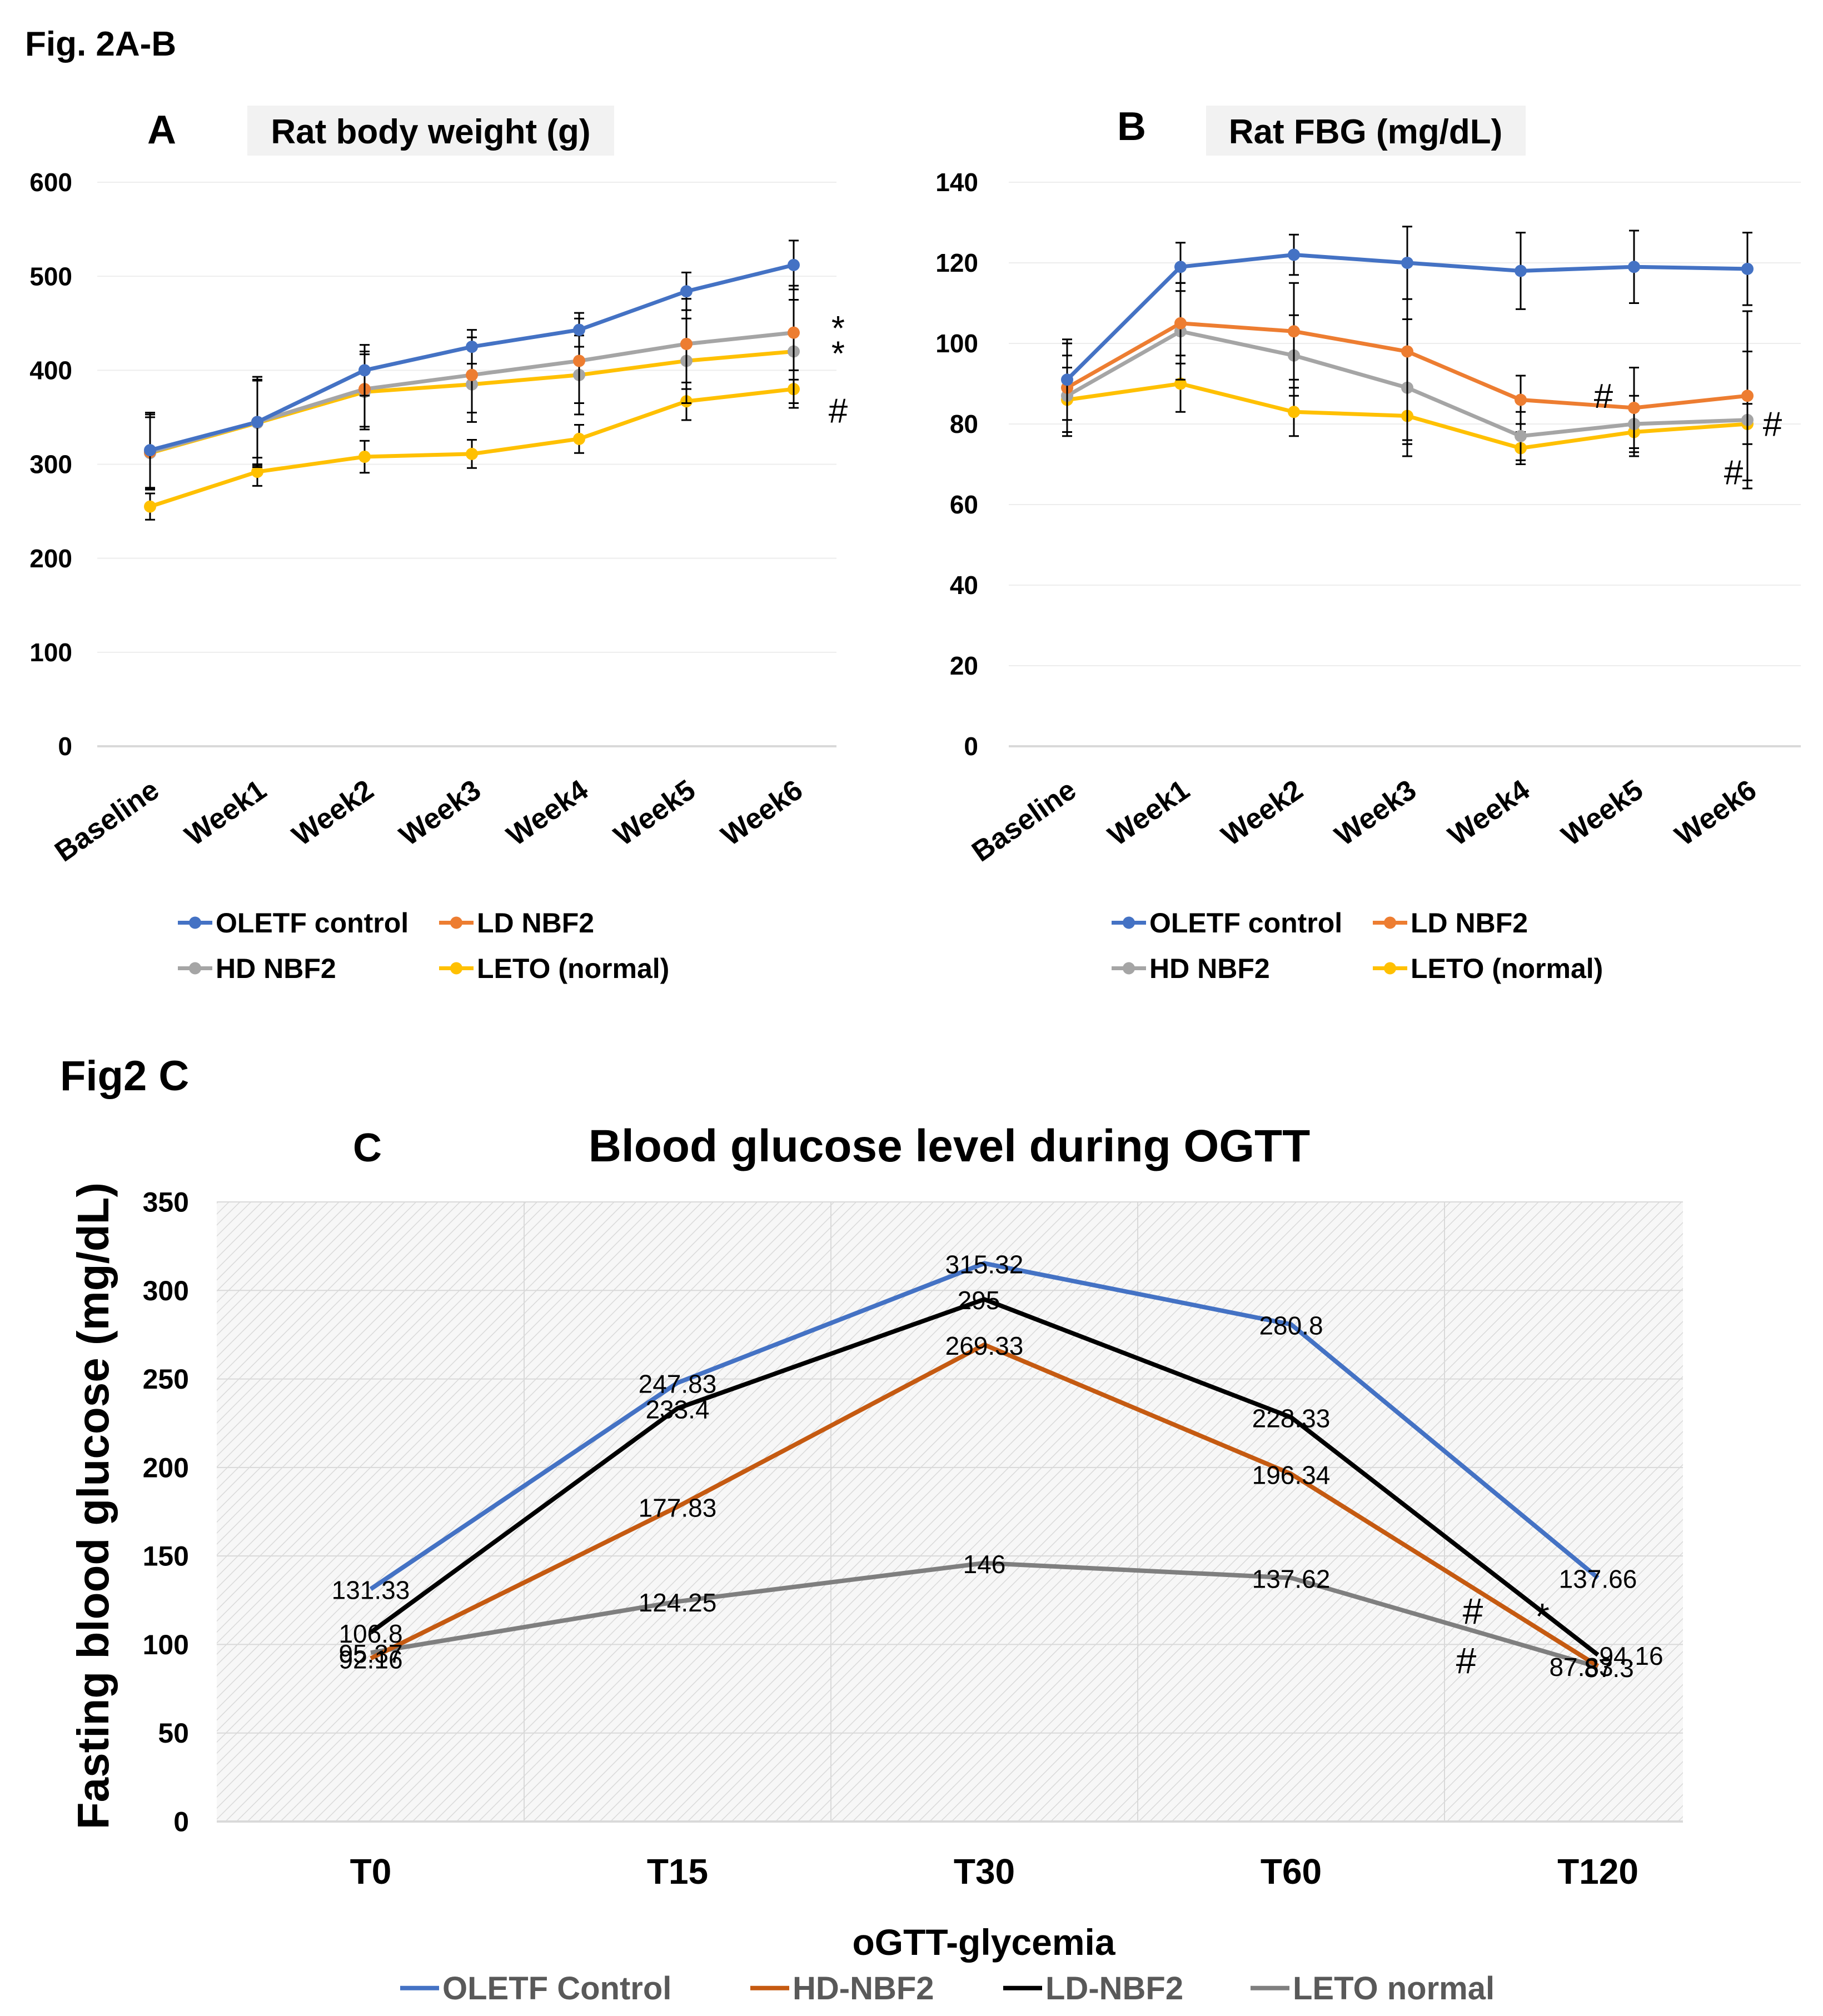 The width and height of the screenshot is (1823, 2016). Describe the element at coordinates (964, 665) in the screenshot. I see `panel-b-y-tick-label: 20` at that location.